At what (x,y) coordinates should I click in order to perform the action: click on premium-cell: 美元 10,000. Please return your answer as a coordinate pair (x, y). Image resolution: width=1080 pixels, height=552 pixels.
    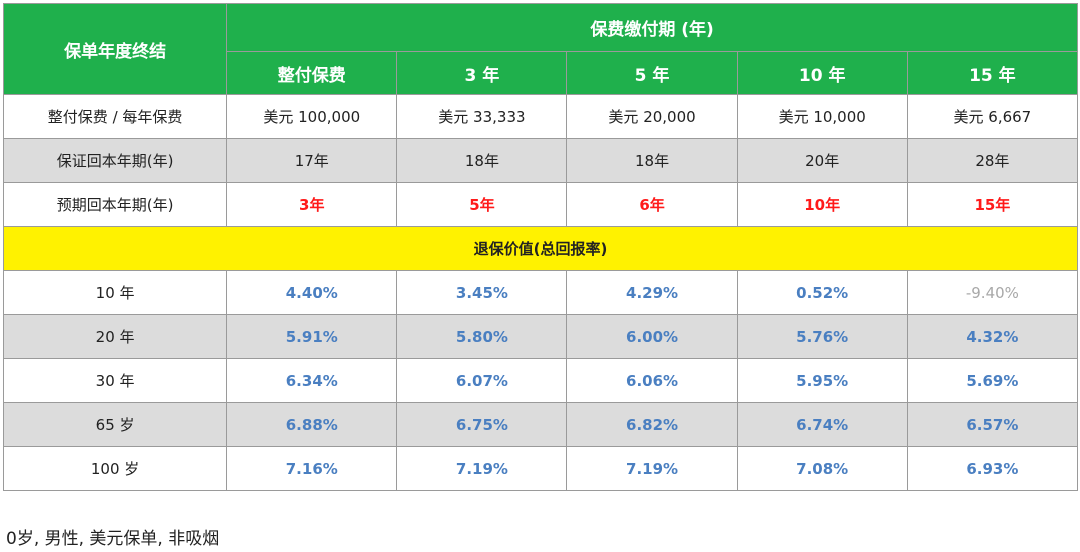
    Looking at the image, I should click on (822, 116).